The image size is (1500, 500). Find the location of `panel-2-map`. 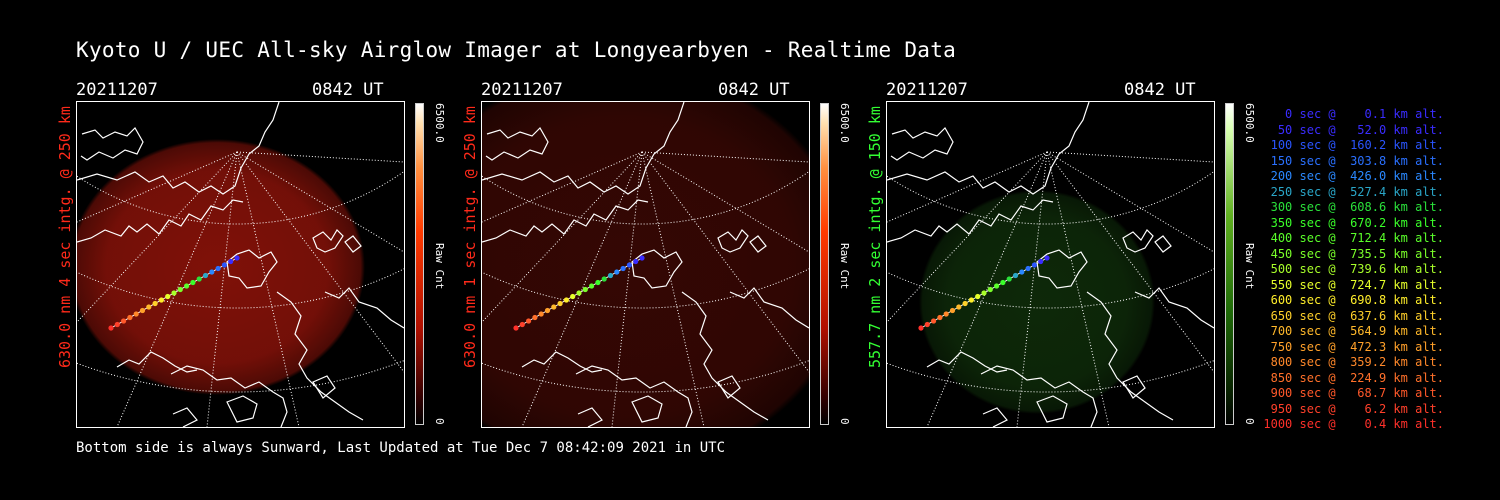

panel-2-map is located at coordinates (645, 264).